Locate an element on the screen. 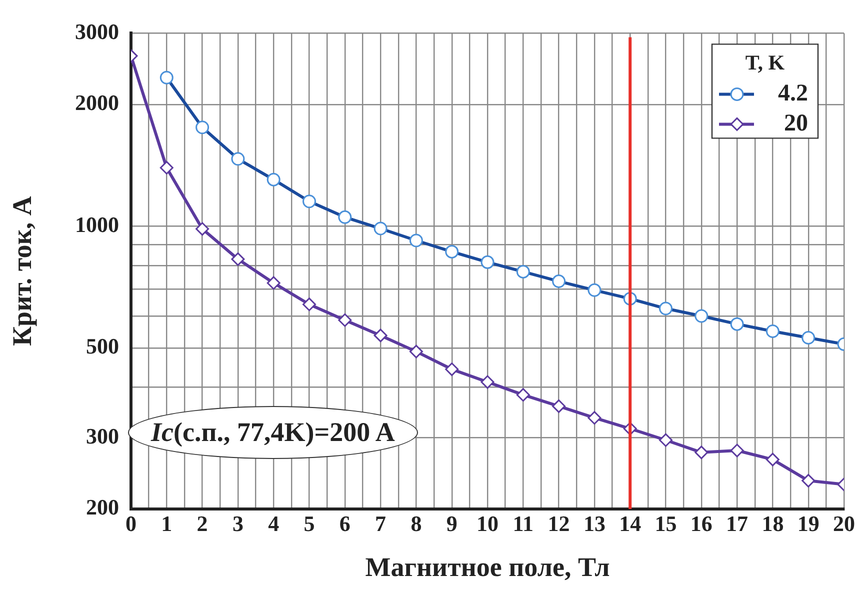 This screenshot has height=593, width=866. x-tick-label: 13 is located at coordinates (594, 523).